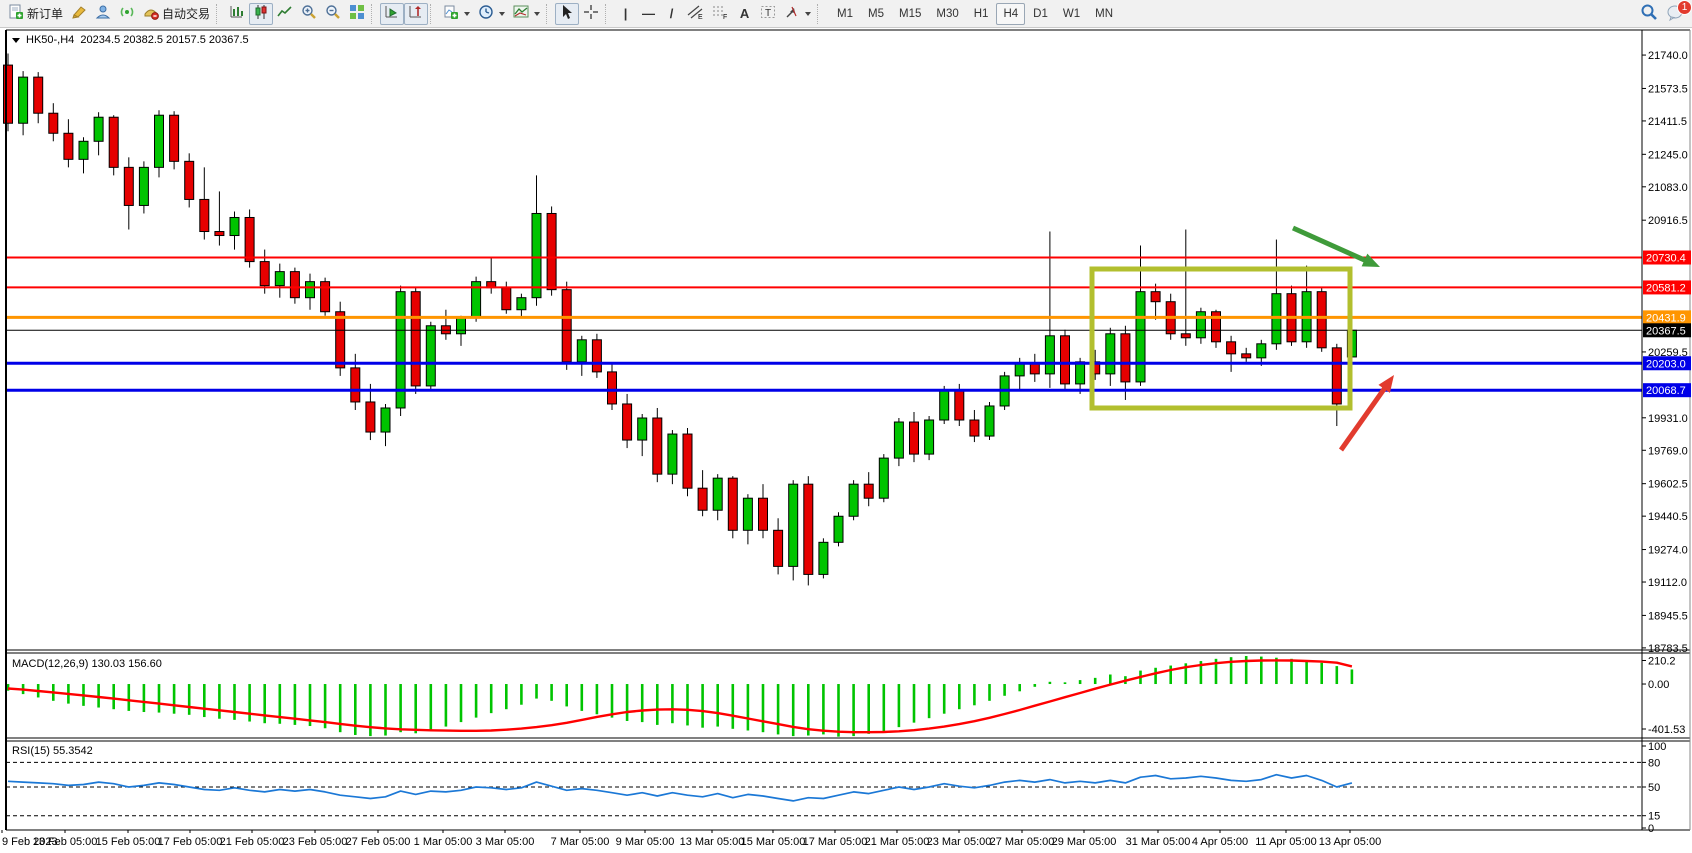  Describe the element at coordinates (392, 13) in the screenshot. I see `auto-scroll-button` at that location.